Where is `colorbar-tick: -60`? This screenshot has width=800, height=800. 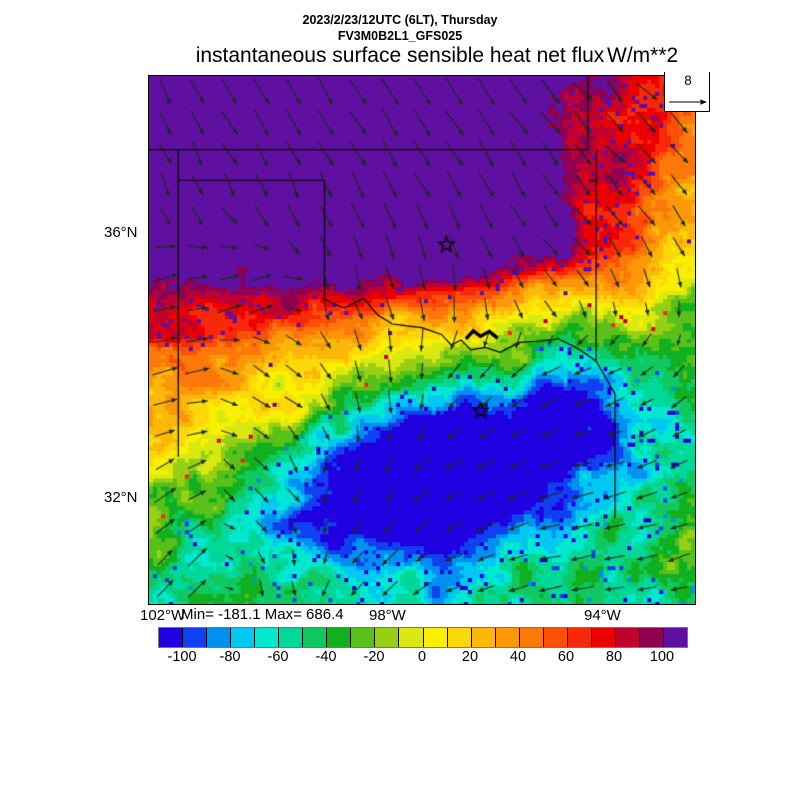 colorbar-tick: -60 is located at coordinates (278, 657).